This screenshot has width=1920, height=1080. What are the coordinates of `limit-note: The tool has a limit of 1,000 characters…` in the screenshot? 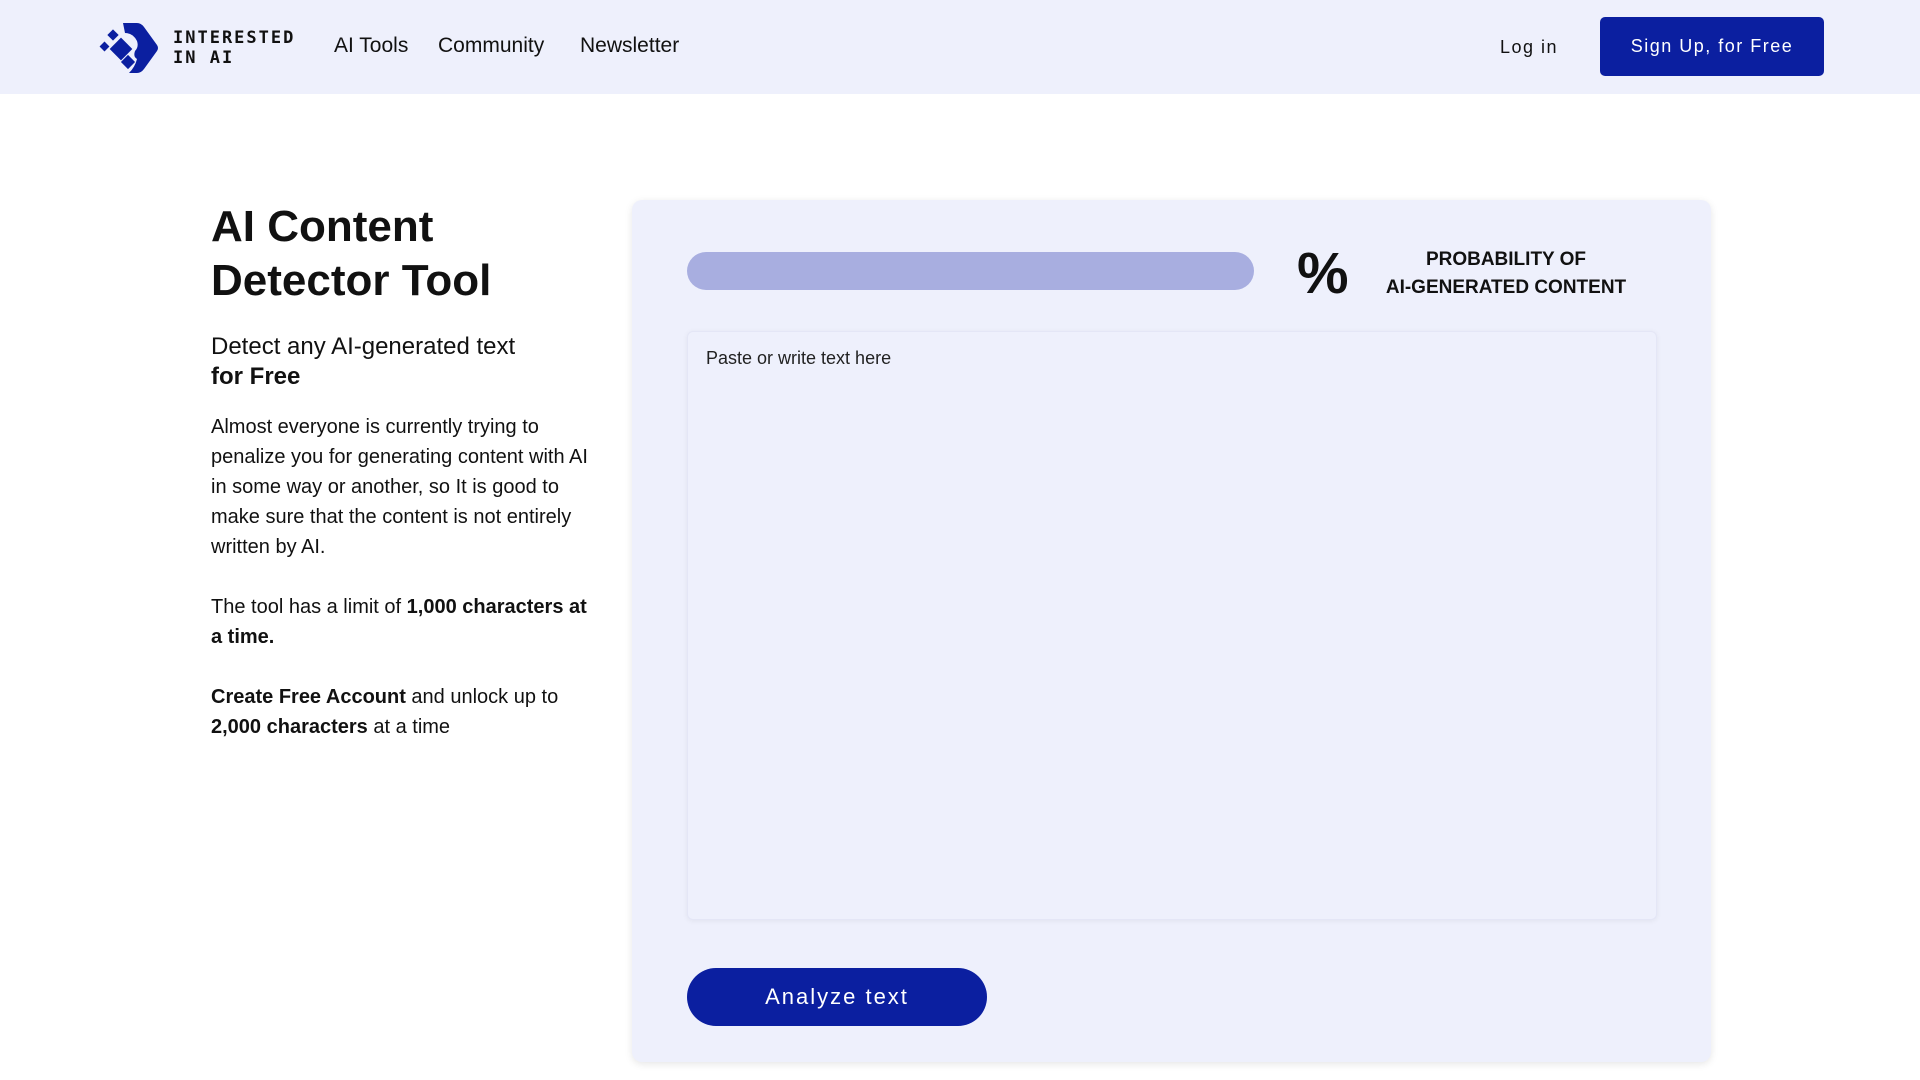 It's located at (401, 622).